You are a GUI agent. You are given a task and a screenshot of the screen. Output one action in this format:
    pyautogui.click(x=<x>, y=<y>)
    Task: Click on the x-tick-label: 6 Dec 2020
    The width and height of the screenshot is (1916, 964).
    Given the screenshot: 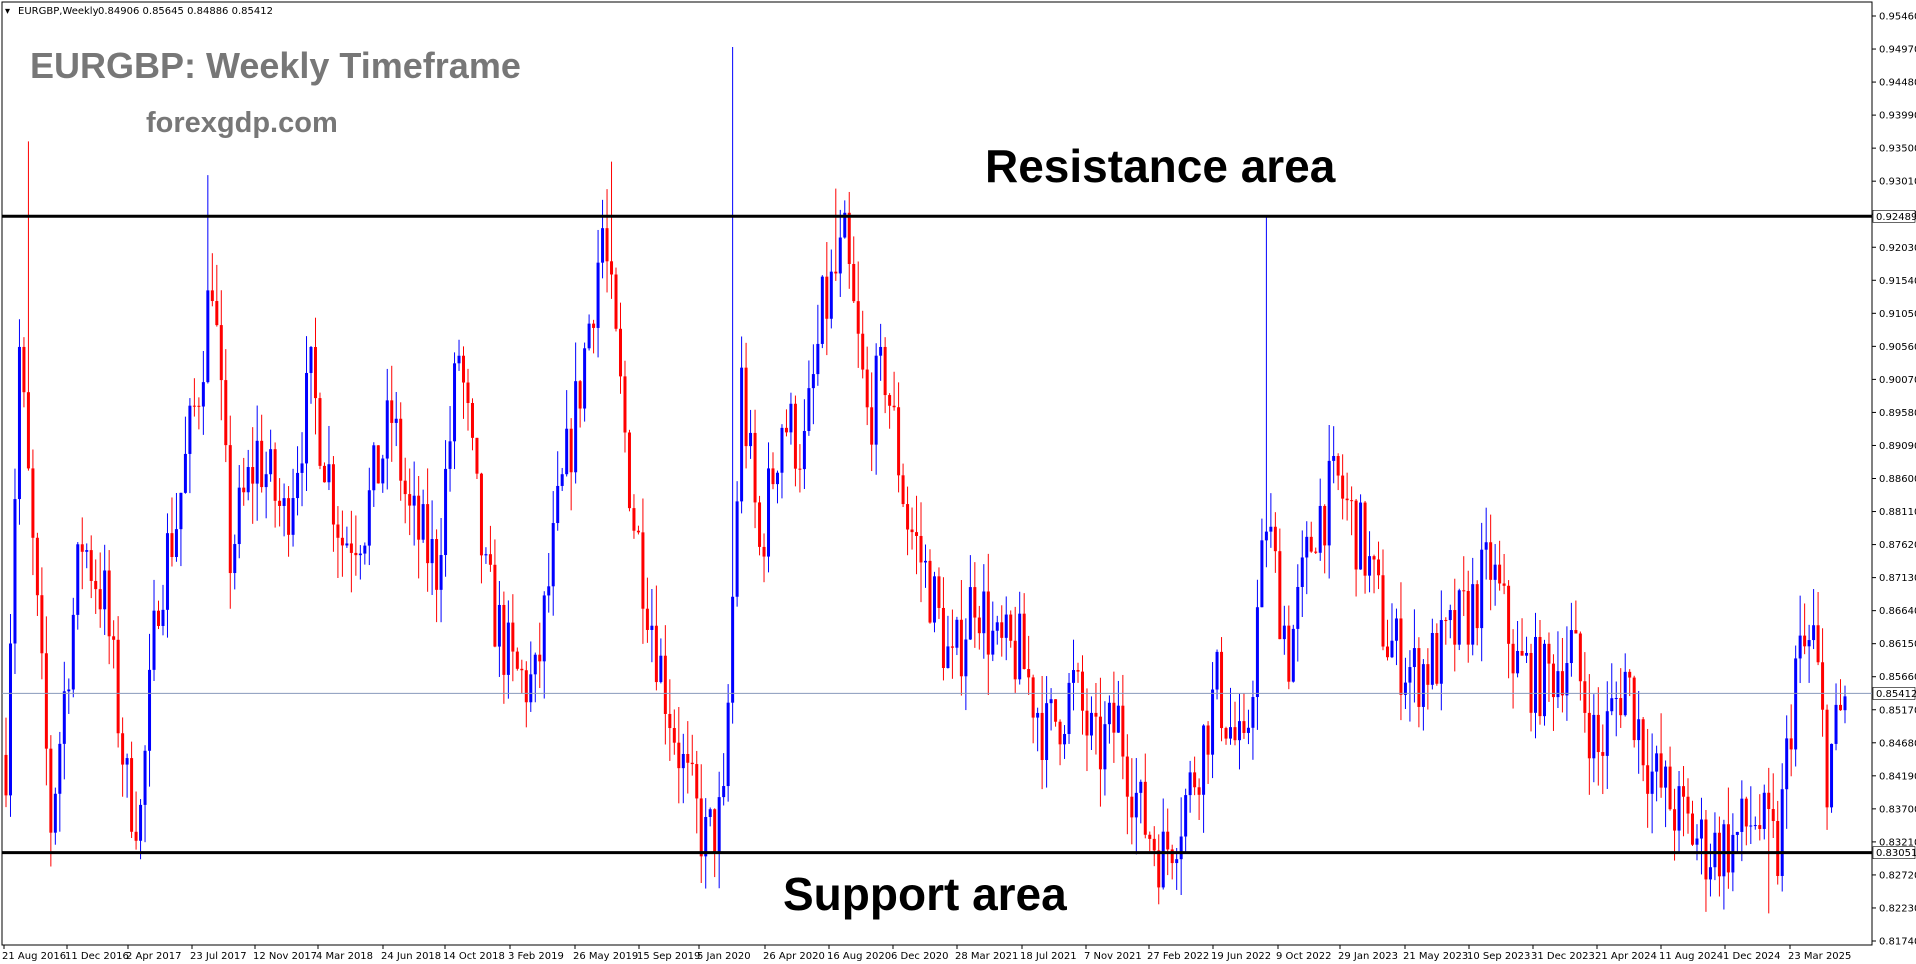 What is the action you would take?
    pyautogui.click(x=920, y=956)
    